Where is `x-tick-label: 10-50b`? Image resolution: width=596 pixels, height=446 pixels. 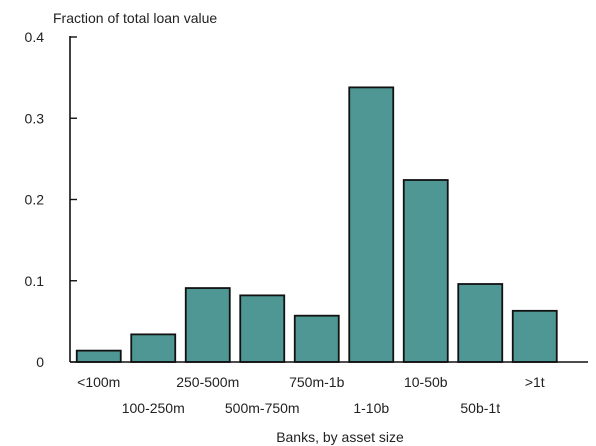 x-tick-label: 10-50b is located at coordinates (426, 382).